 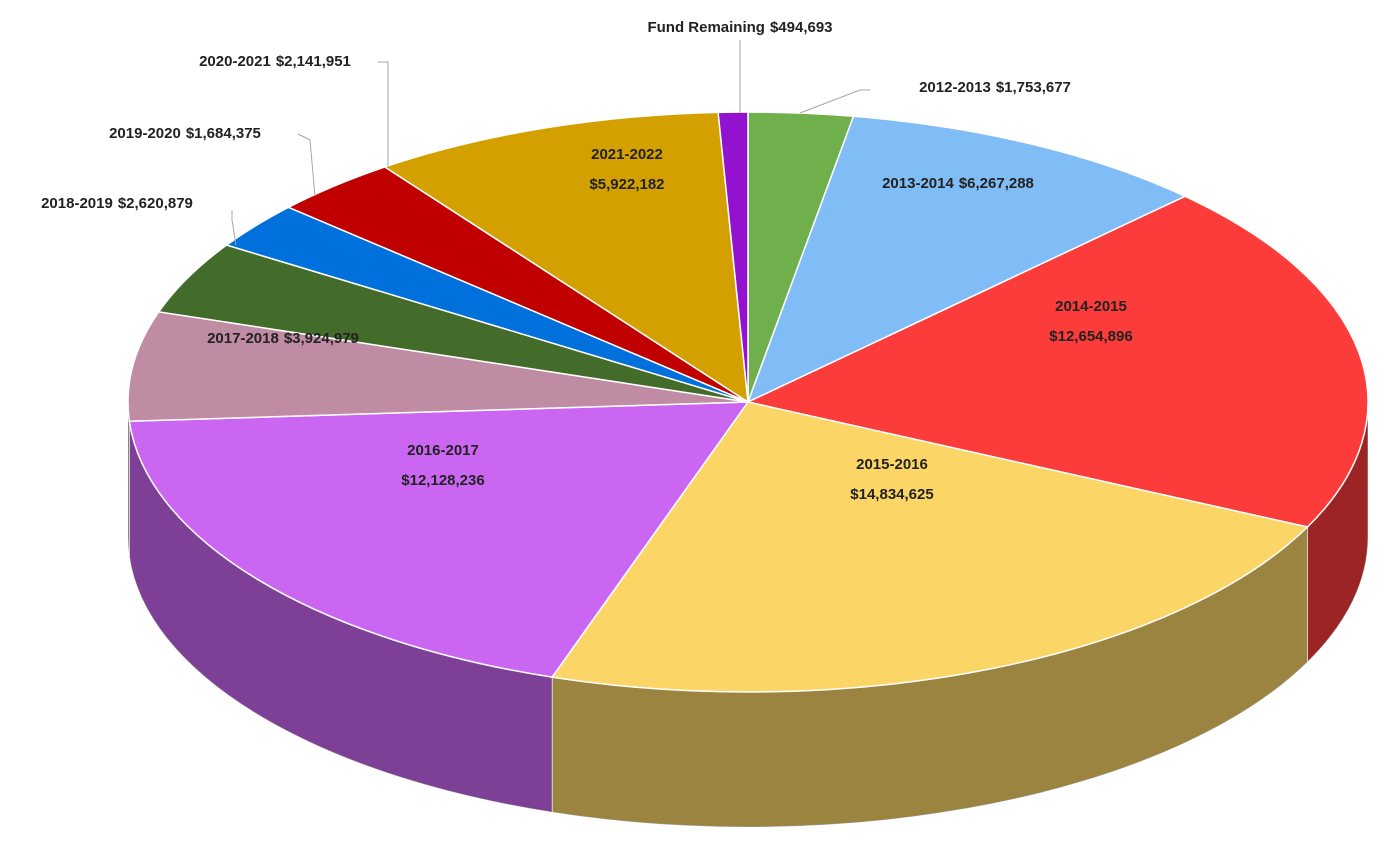 I want to click on label-category: 2018-2019, so click(x=77, y=203).